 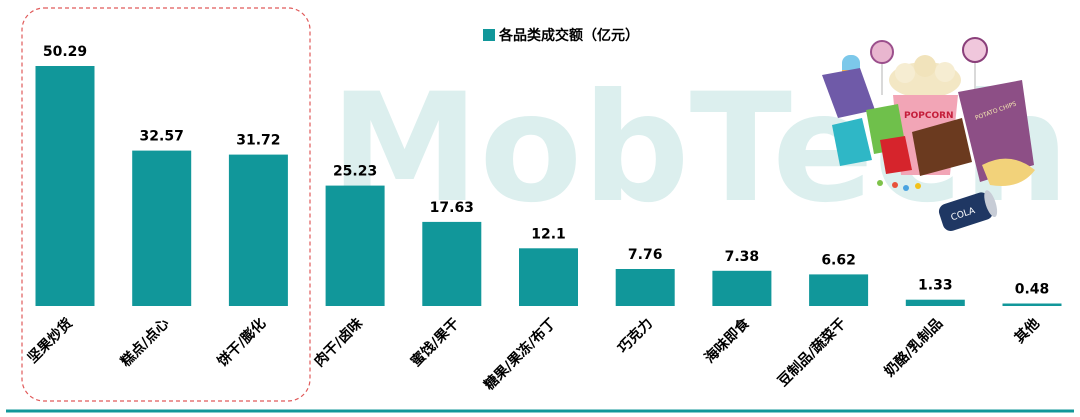 What do you see at coordinates (162, 137) in the screenshot?
I see `bar-value-label: 32.57` at bounding box center [162, 137].